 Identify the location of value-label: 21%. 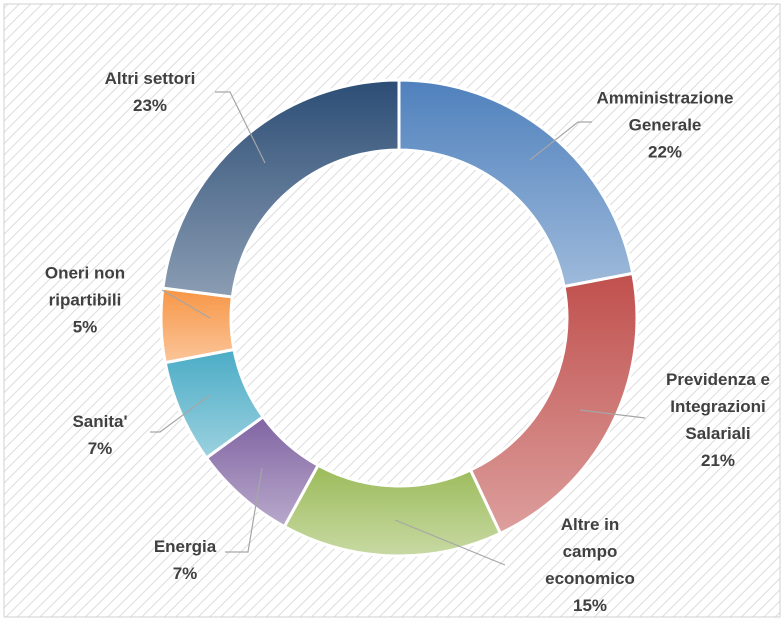
(718, 460).